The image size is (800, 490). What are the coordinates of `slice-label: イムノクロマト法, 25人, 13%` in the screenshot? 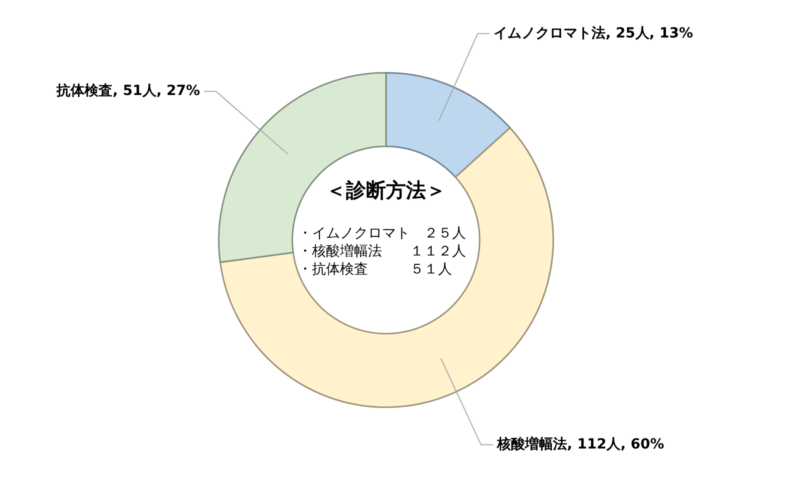 It's located at (593, 33).